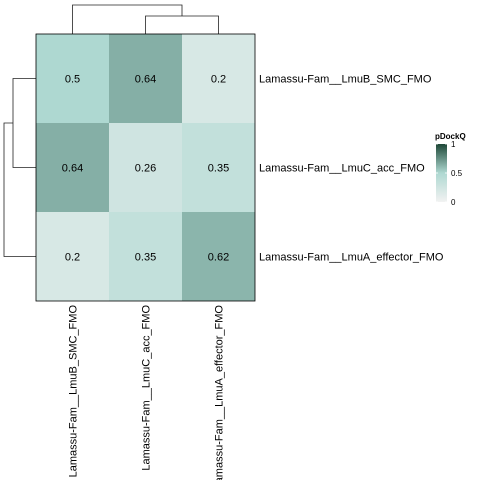 The image size is (480, 480). What do you see at coordinates (351, 258) in the screenshot?
I see `row-label: Lamassu-Fam__LmuA_effector_FMO` at bounding box center [351, 258].